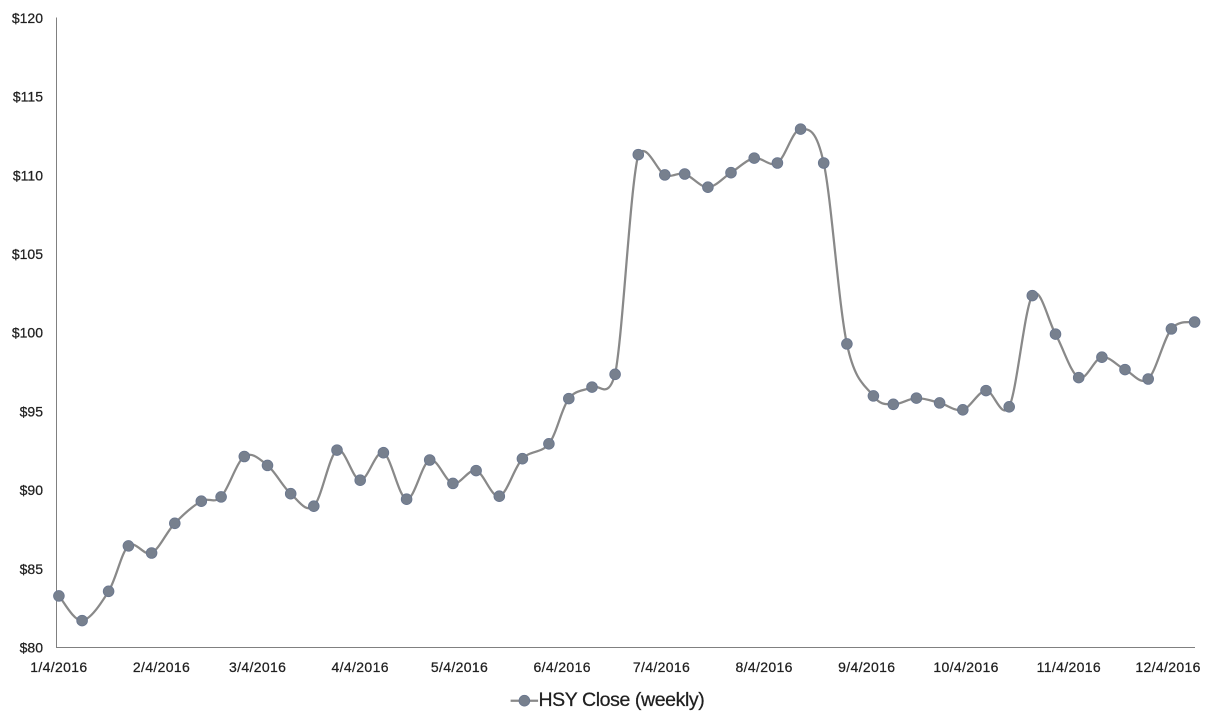 The height and width of the screenshot is (727, 1210). I want to click on svg-text: 8/4/2016, so click(763, 667).